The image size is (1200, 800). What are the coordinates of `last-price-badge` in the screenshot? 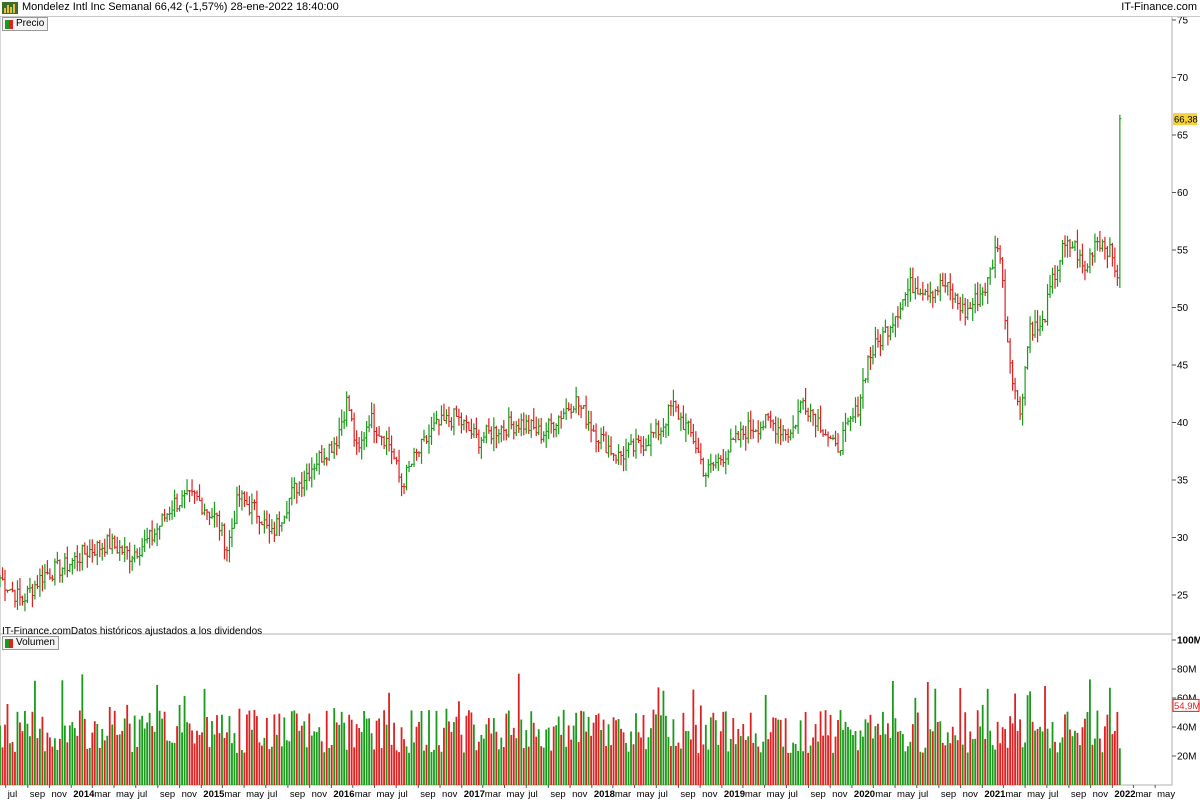 It's located at (1185, 119).